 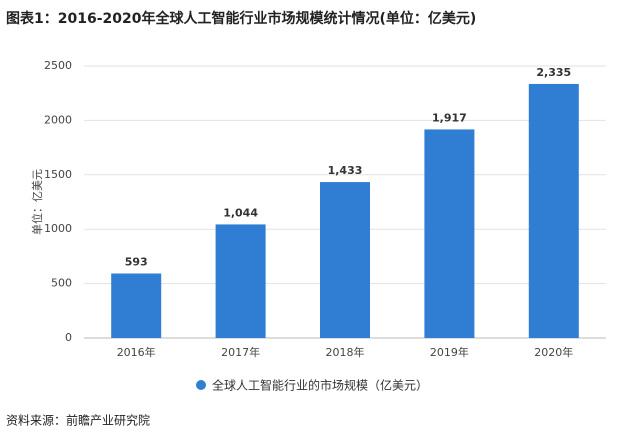 What do you see at coordinates (58, 119) in the screenshot?
I see `y-tick-label: 2000` at bounding box center [58, 119].